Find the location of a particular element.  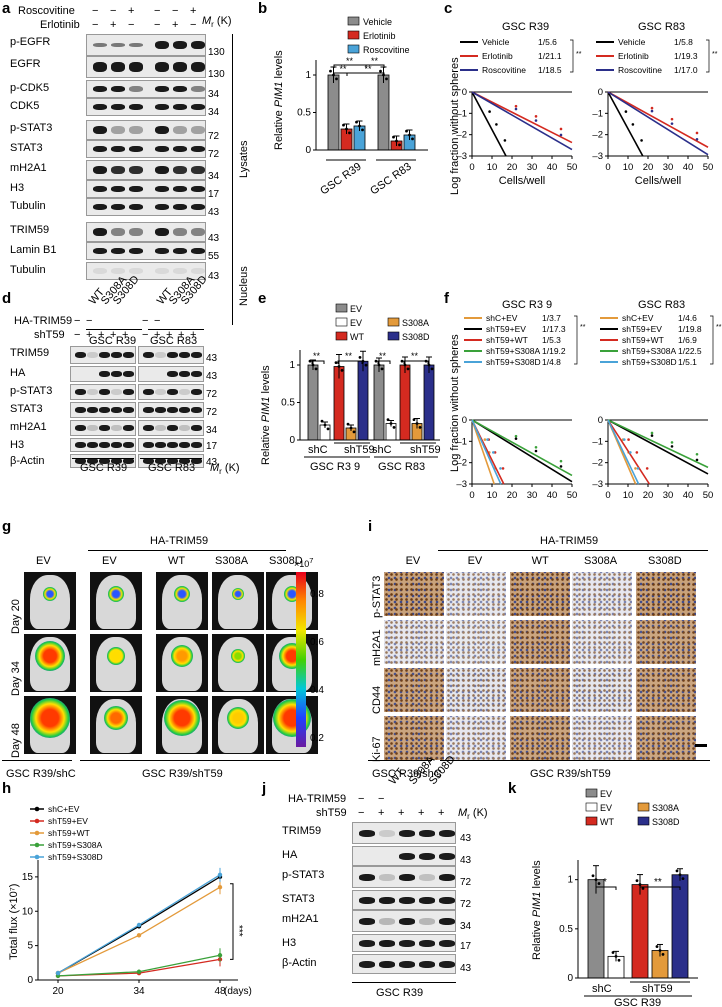

legend-label: S308A is located at coordinates (665, 808).